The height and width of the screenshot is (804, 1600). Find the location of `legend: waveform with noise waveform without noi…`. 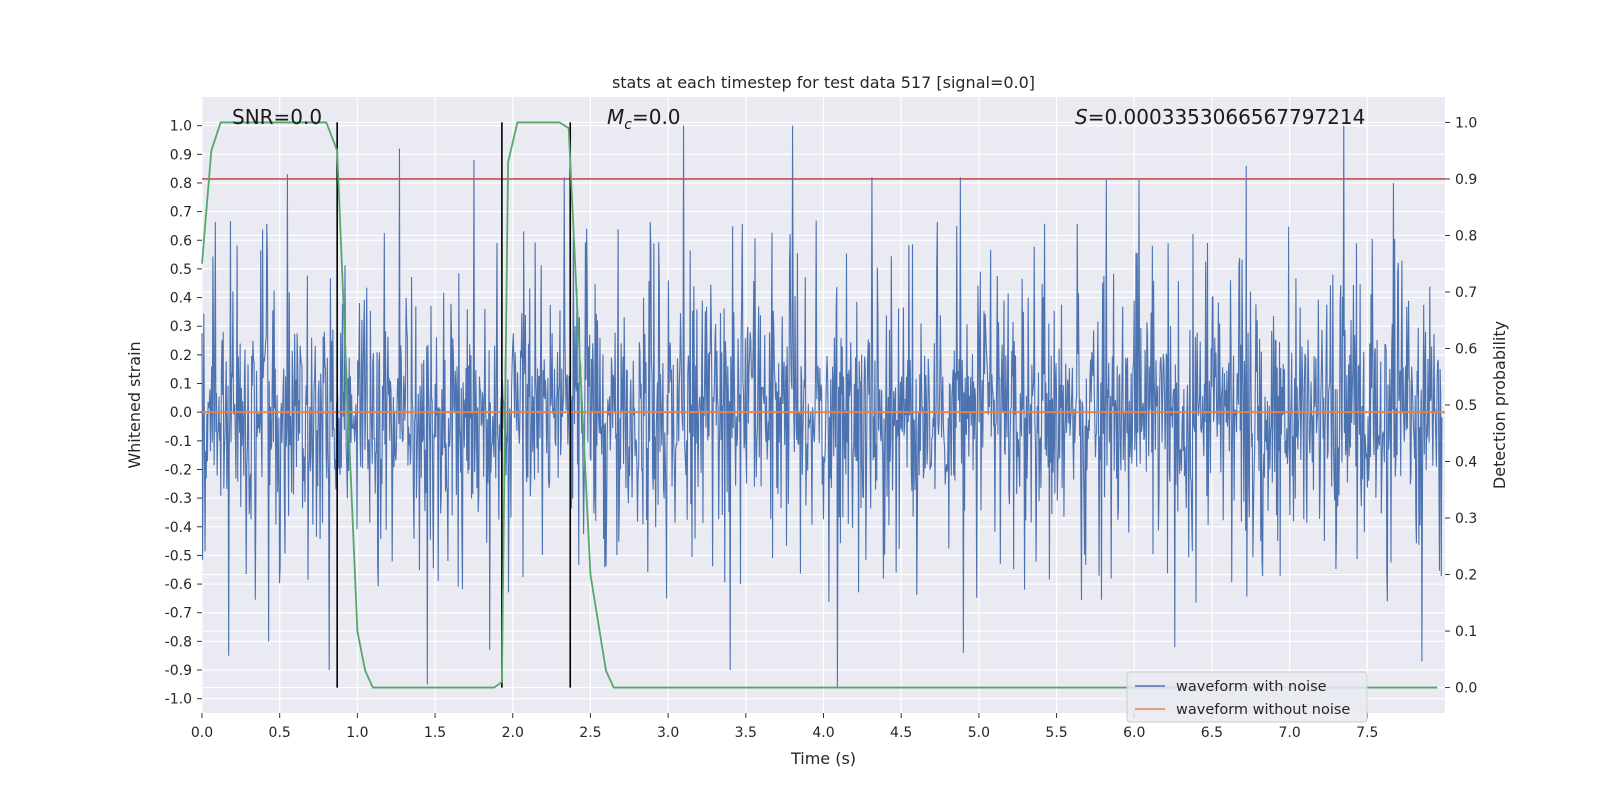

legend: waveform with noise waveform without noi… is located at coordinates (1247, 697).